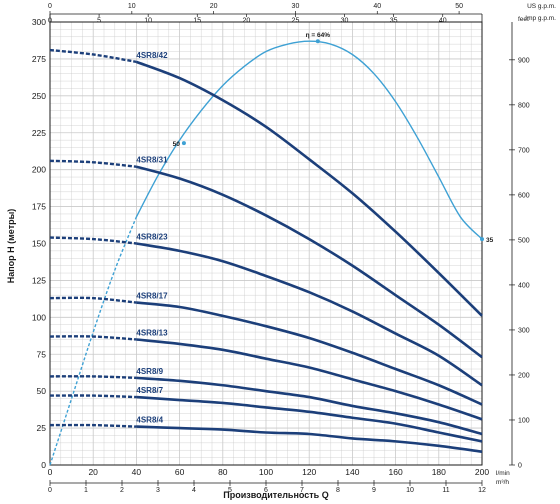 The height and width of the screenshot is (504, 560). I want to click on curve-label: 4SR8/31, so click(152, 160).